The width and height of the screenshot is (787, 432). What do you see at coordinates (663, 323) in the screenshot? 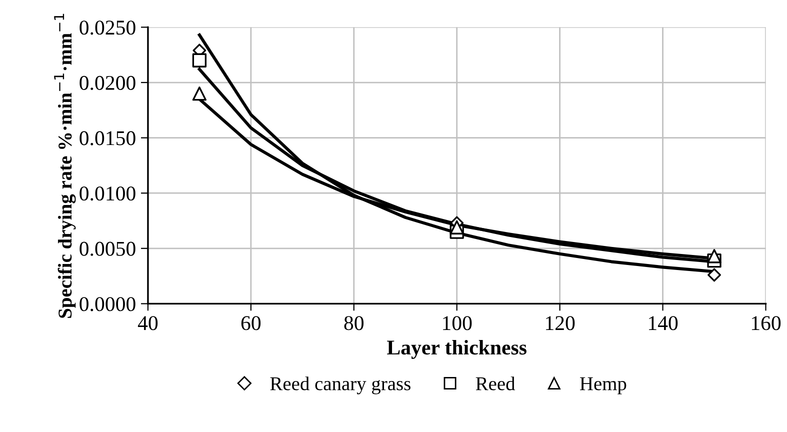
I see `x-tick-label: 140` at bounding box center [663, 323].